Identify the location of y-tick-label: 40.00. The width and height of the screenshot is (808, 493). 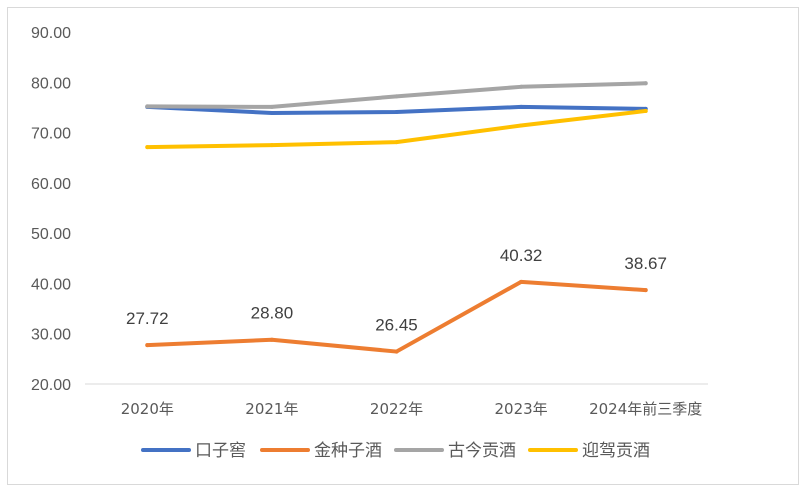
(51, 284).